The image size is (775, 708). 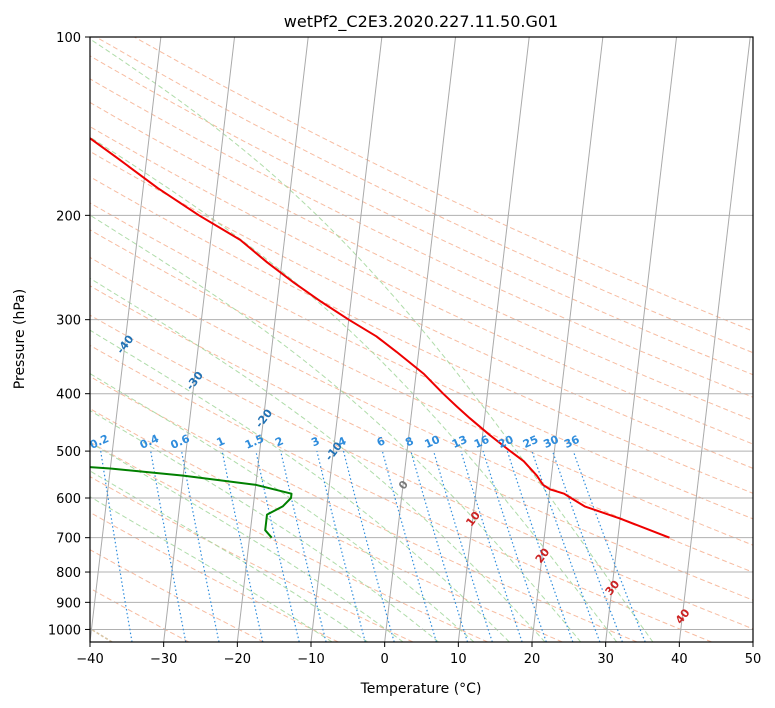 I want to click on y-tick-label: 900, so click(x=68, y=603).